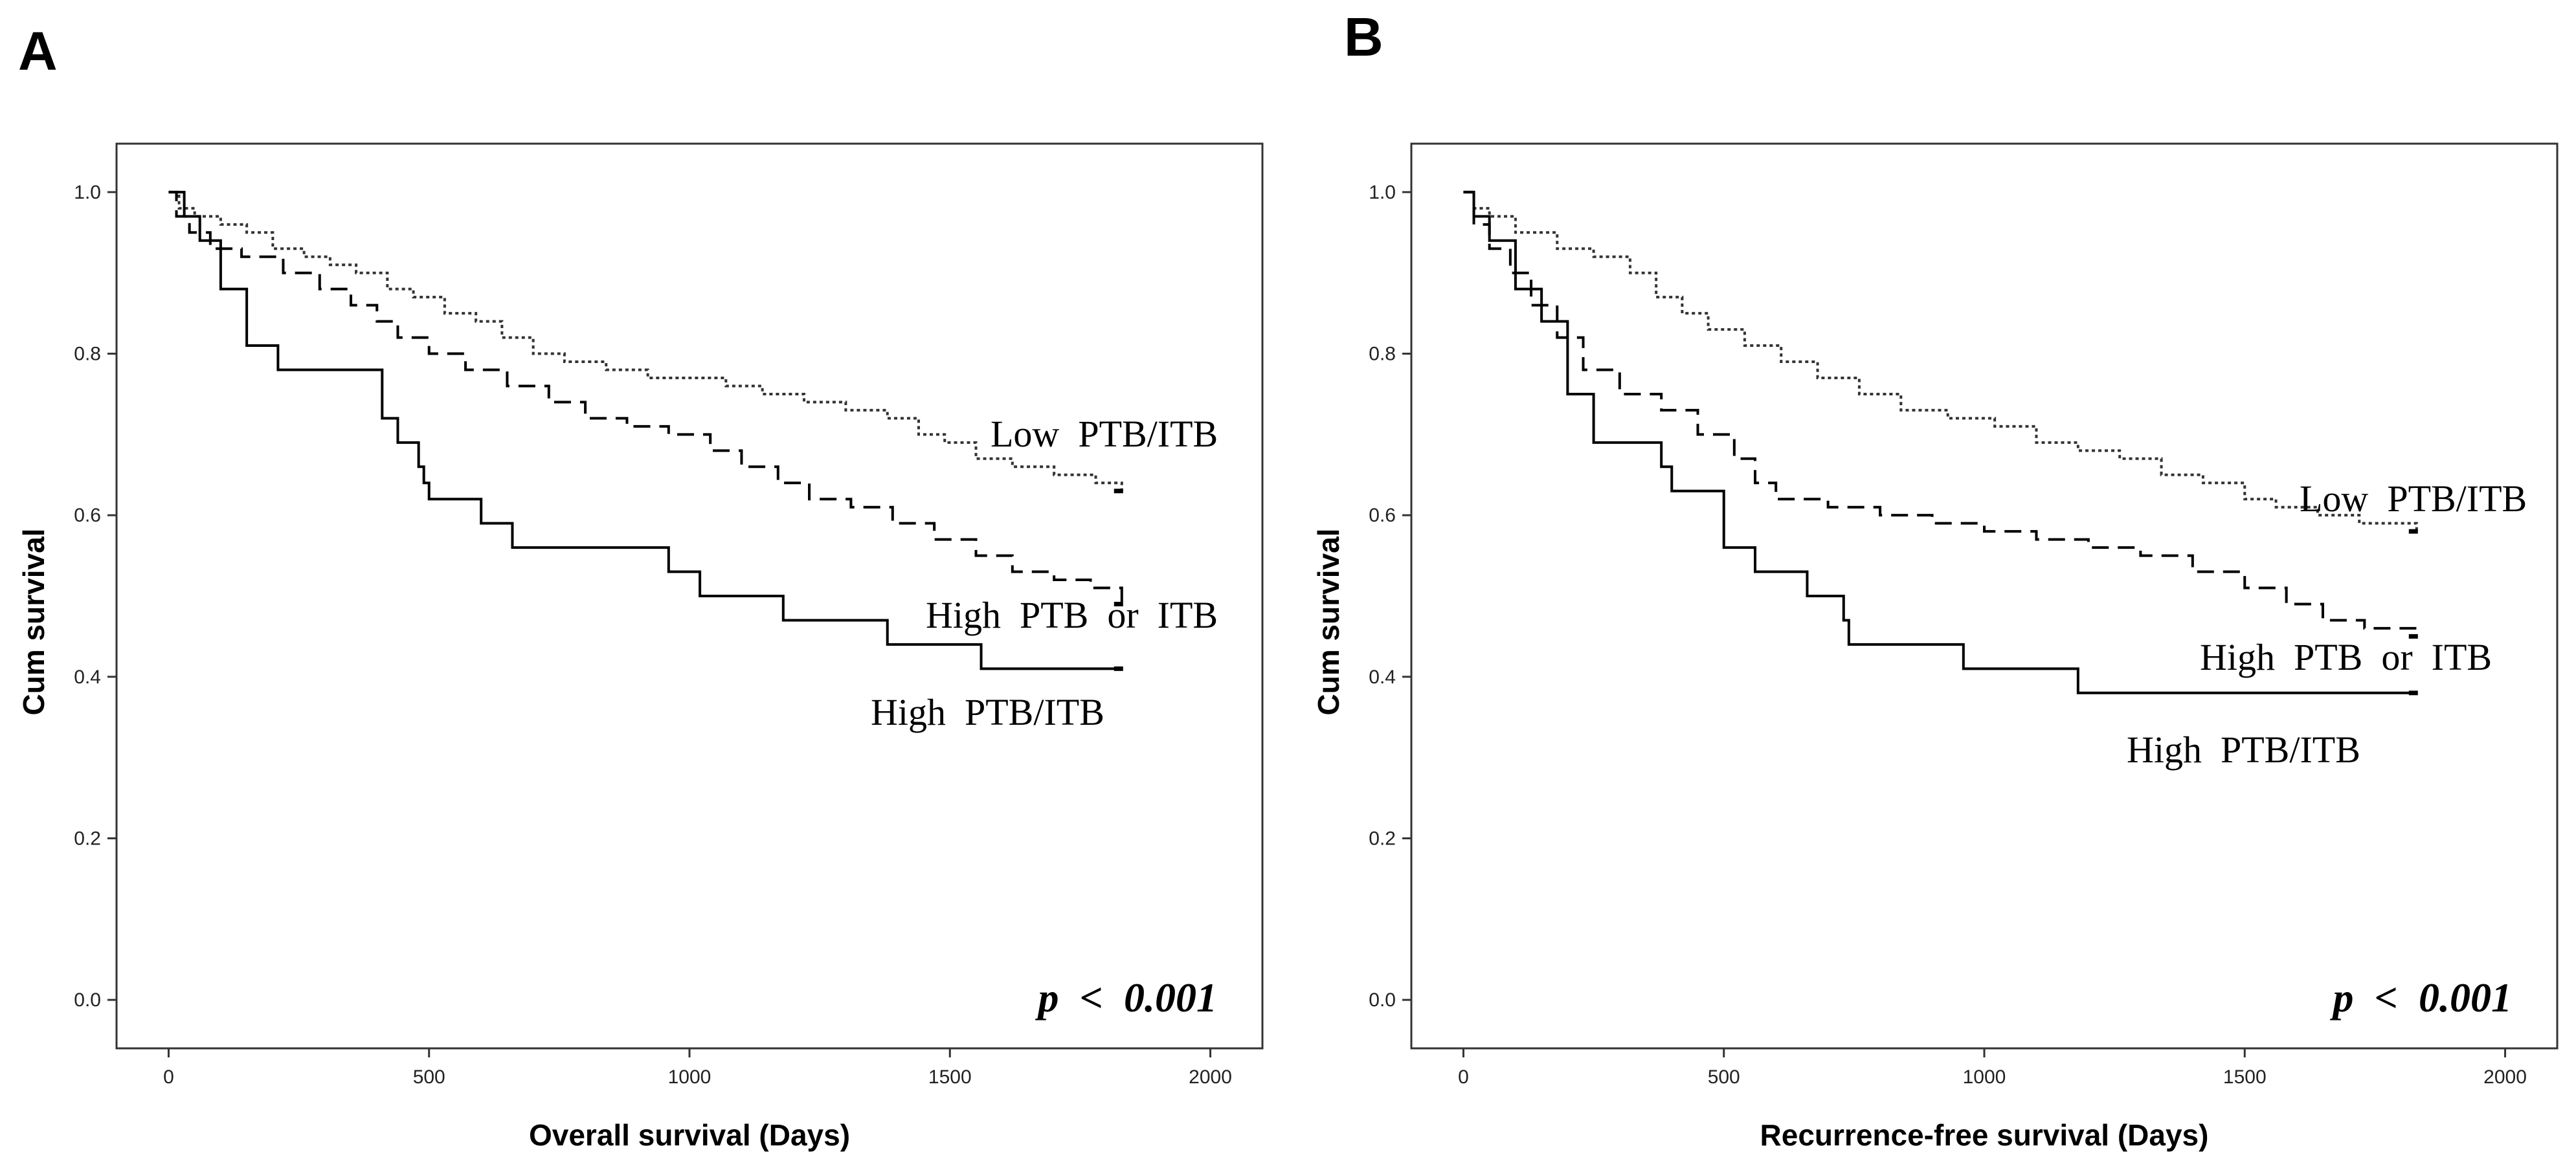 The height and width of the screenshot is (1170, 2576). Describe the element at coordinates (33, 623) in the screenshot. I see `y-axis-title-a: Cum survival` at that location.